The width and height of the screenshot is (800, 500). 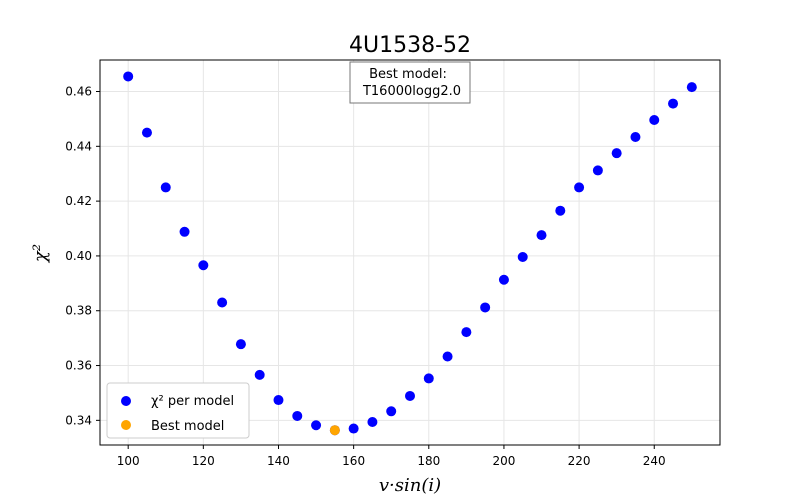 What do you see at coordinates (178, 410) in the screenshot?
I see `legend: χ² per model Best model` at bounding box center [178, 410].